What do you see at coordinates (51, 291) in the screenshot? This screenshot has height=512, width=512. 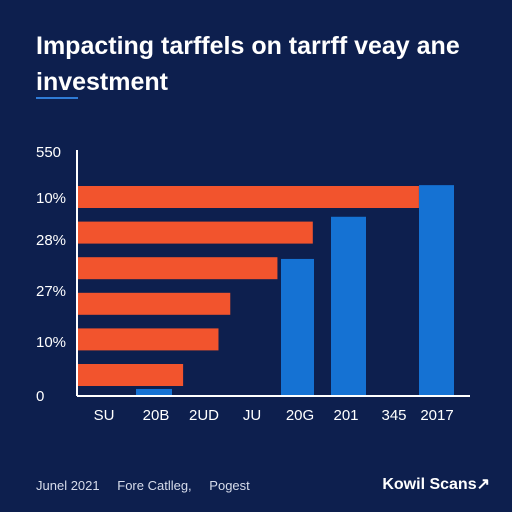 I see `y-tick-label: 27%` at bounding box center [51, 291].